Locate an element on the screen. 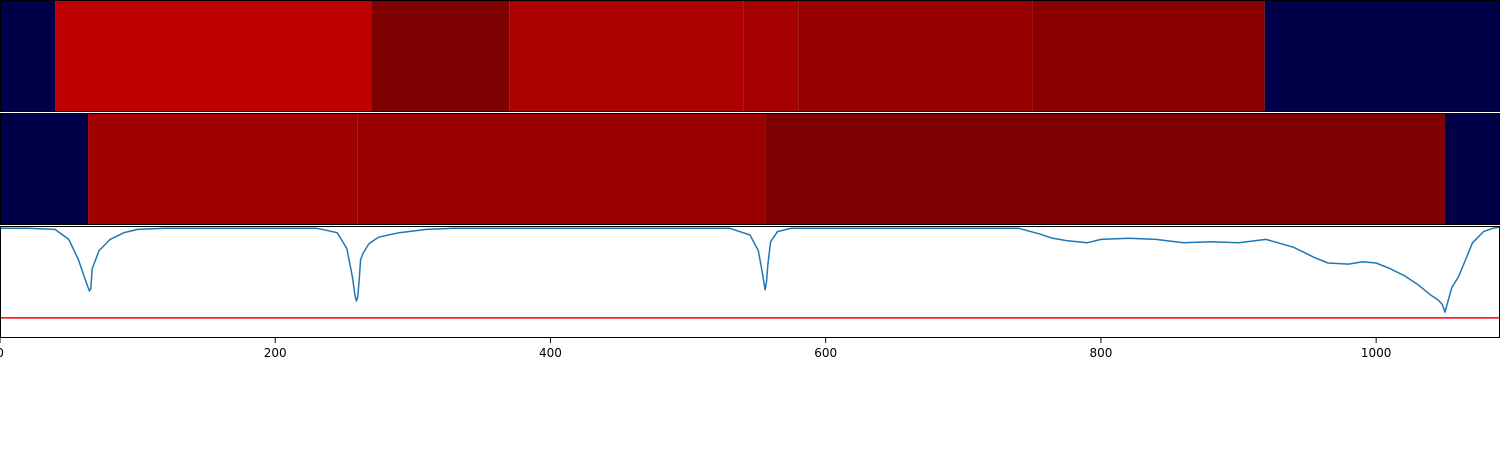 Image resolution: width=1500 pixels, height=450 pixels. x-tick-label: 1000 is located at coordinates (1376, 353).